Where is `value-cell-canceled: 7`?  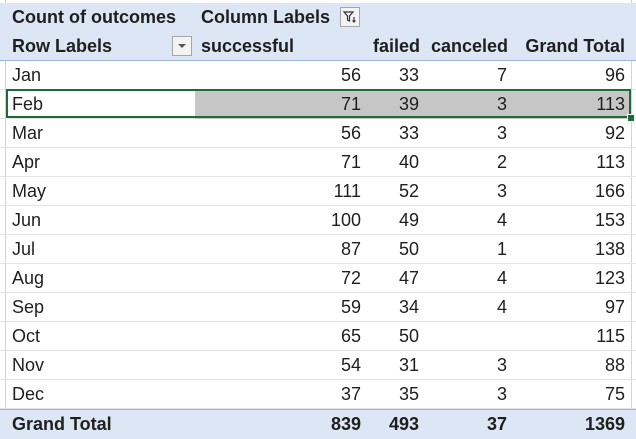
value-cell-canceled: 7 is located at coordinates (501, 75).